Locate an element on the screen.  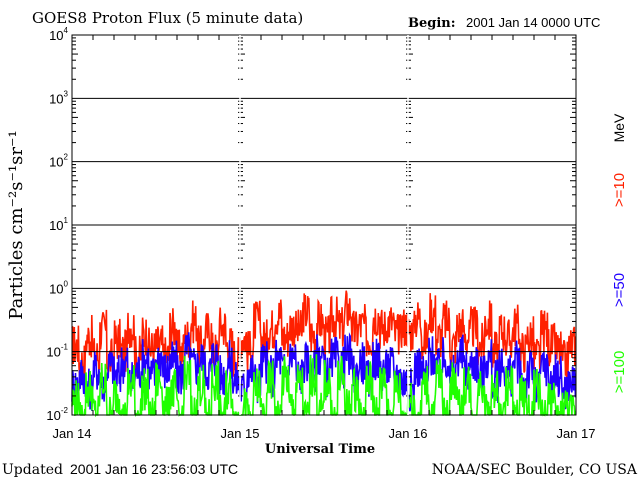
y-tick-exponent: -2 is located at coordinates (65, 410).